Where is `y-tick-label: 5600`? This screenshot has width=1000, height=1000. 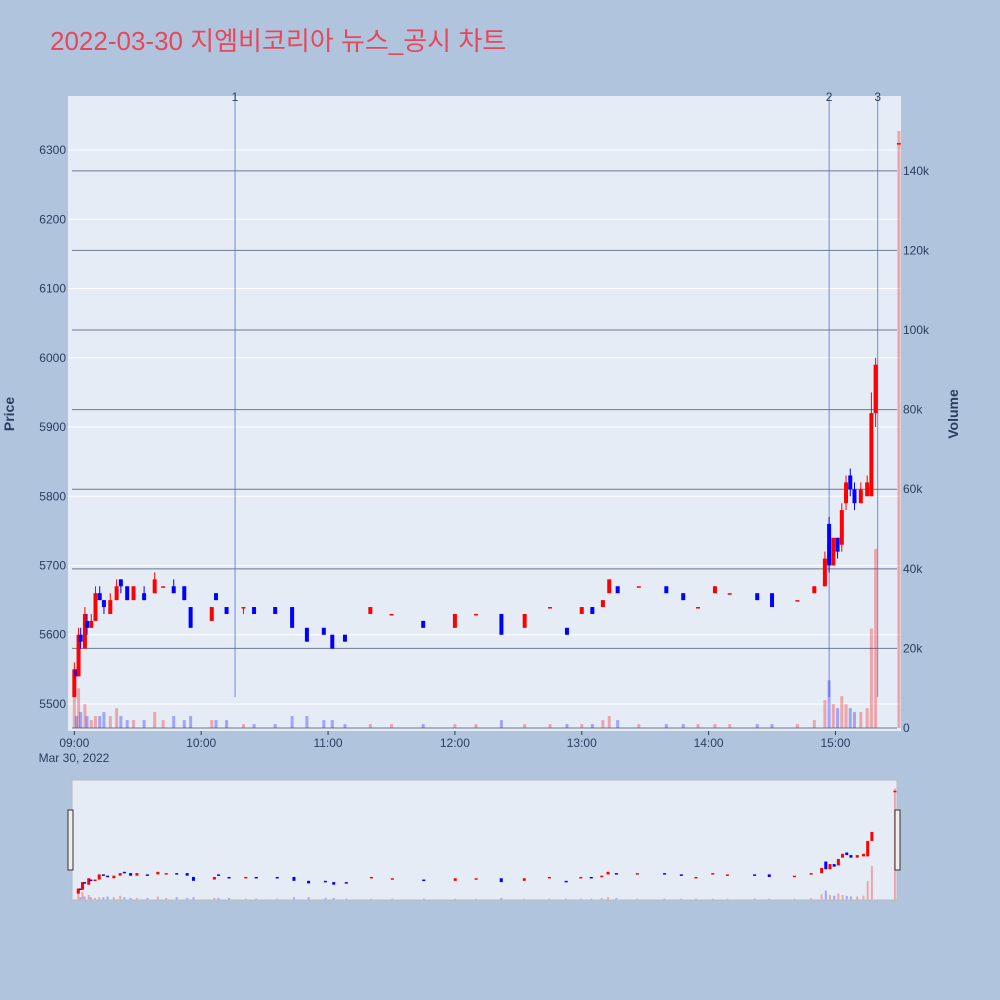 y-tick-label: 5600 is located at coordinates (52, 635).